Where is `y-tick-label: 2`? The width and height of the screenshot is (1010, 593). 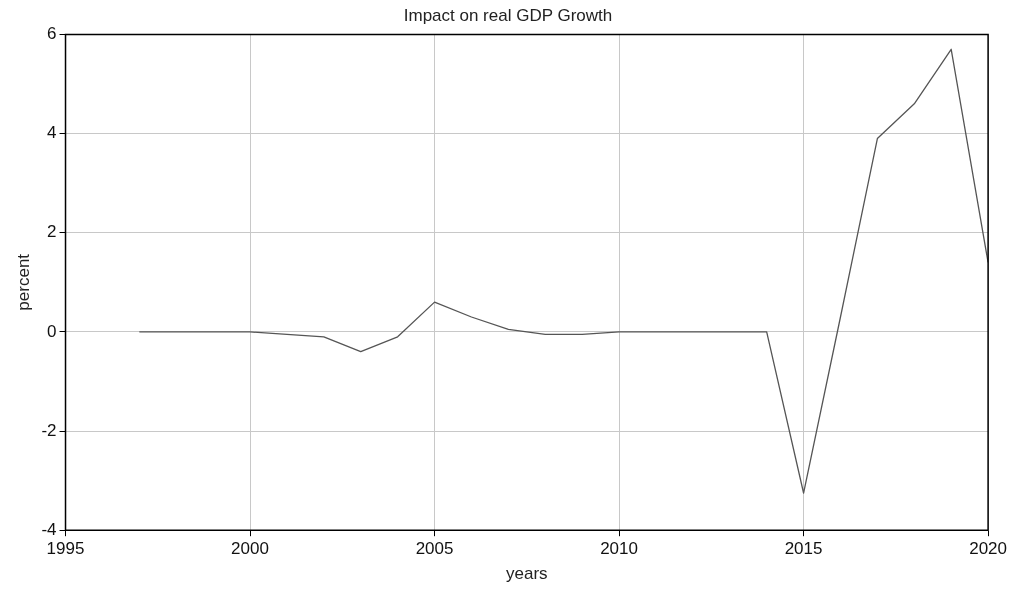
y-tick-label: 2 is located at coordinates (52, 232).